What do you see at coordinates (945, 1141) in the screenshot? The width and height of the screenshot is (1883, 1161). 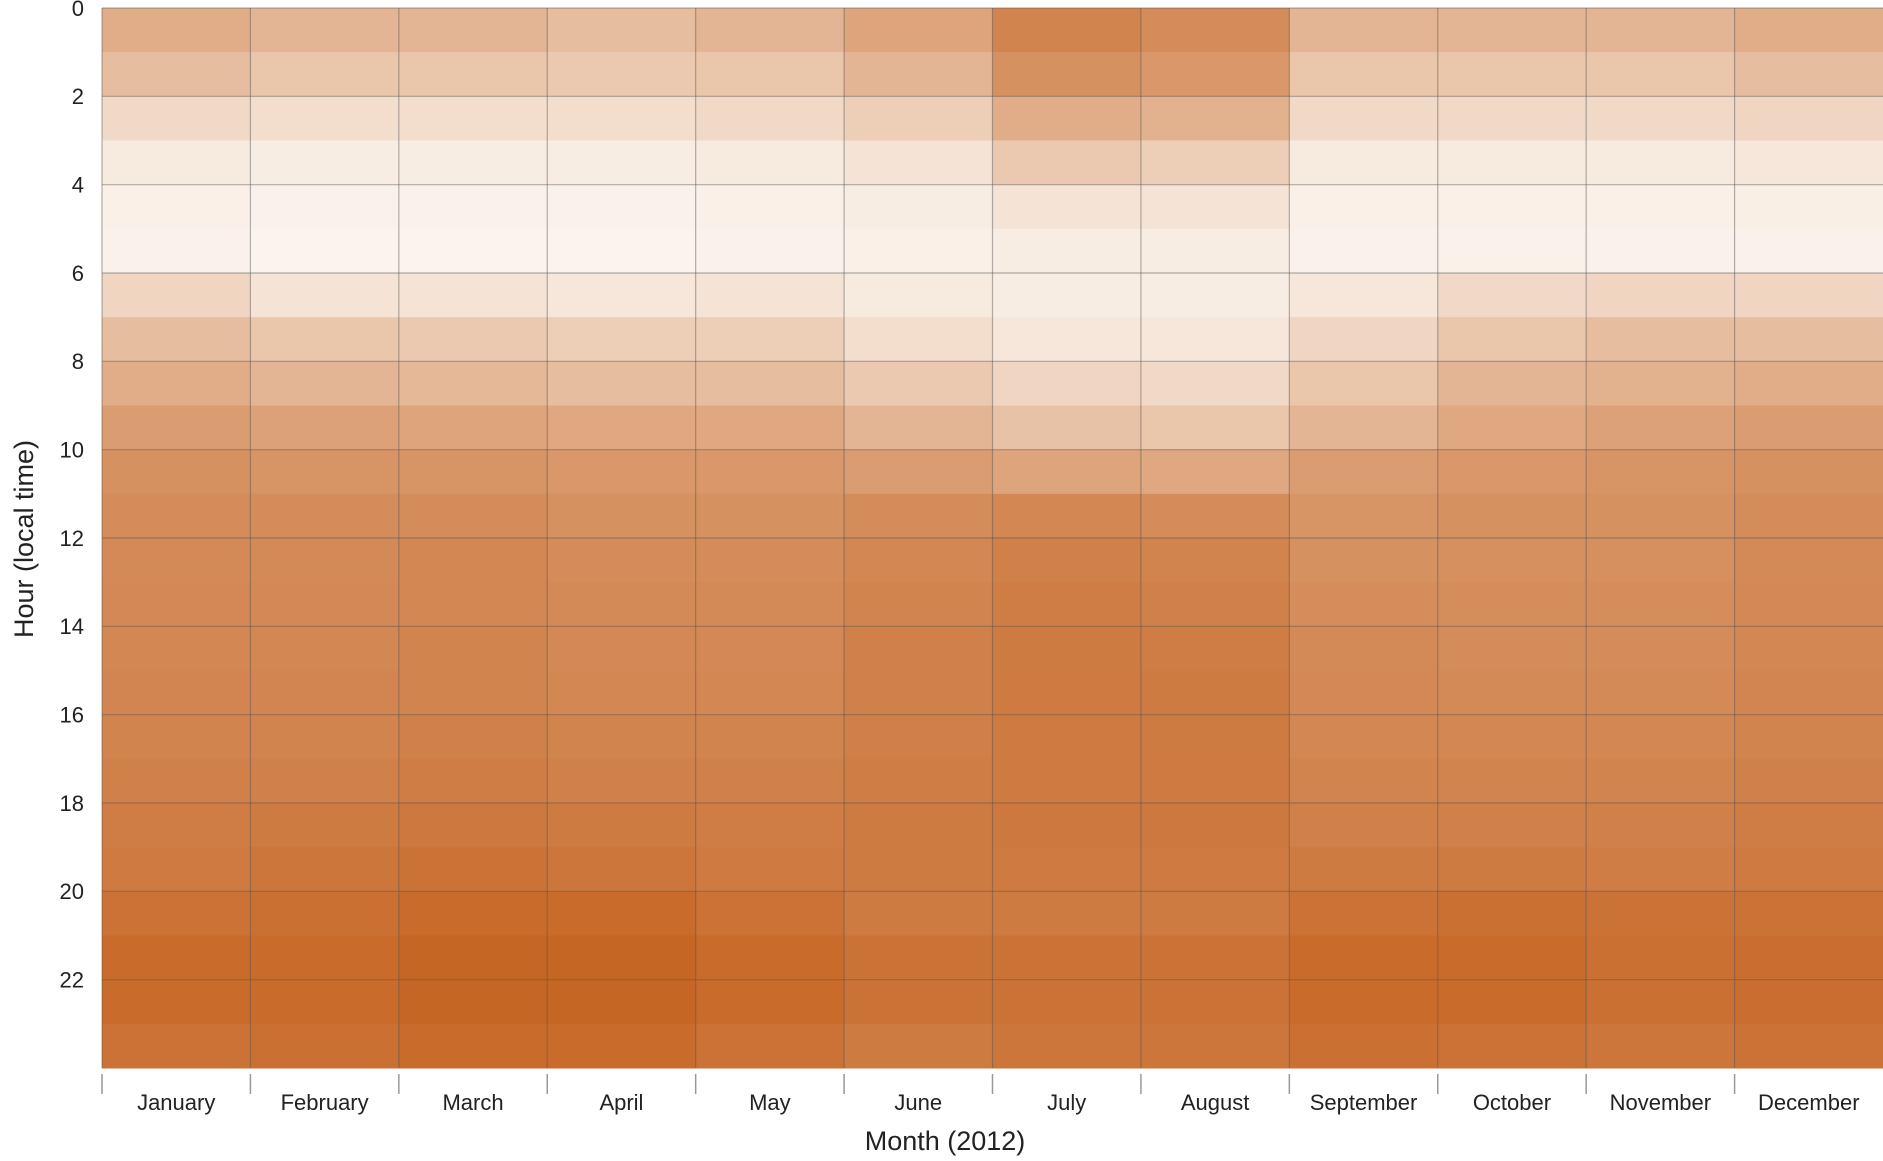 I see `x-axis-title: Month (2012)` at bounding box center [945, 1141].